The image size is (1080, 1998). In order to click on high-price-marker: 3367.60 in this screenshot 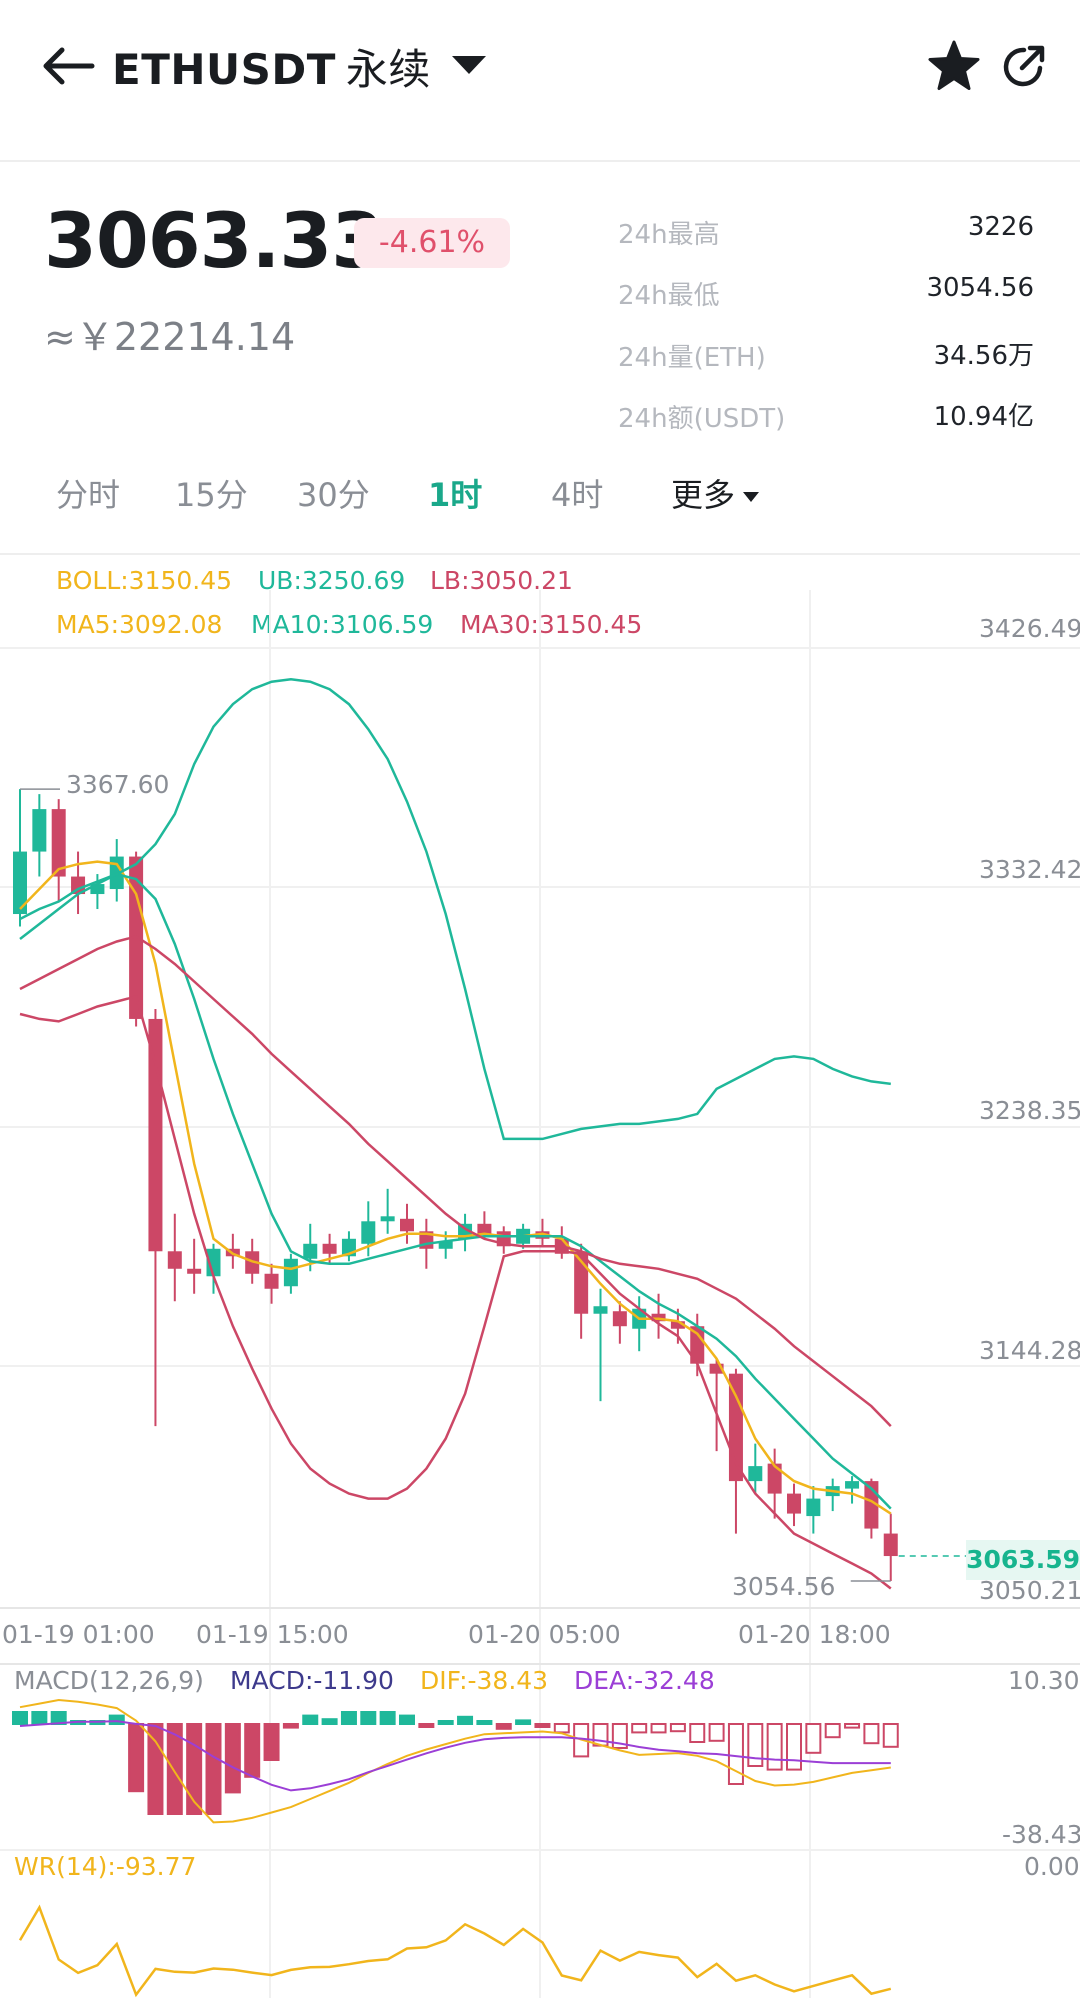, I will do `click(118, 784)`.